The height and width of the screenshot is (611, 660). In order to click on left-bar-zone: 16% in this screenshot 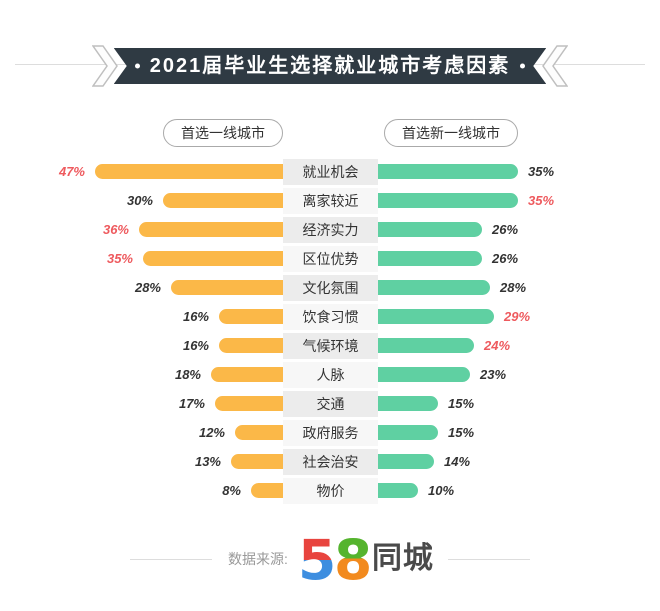, I will do `click(141, 316)`.